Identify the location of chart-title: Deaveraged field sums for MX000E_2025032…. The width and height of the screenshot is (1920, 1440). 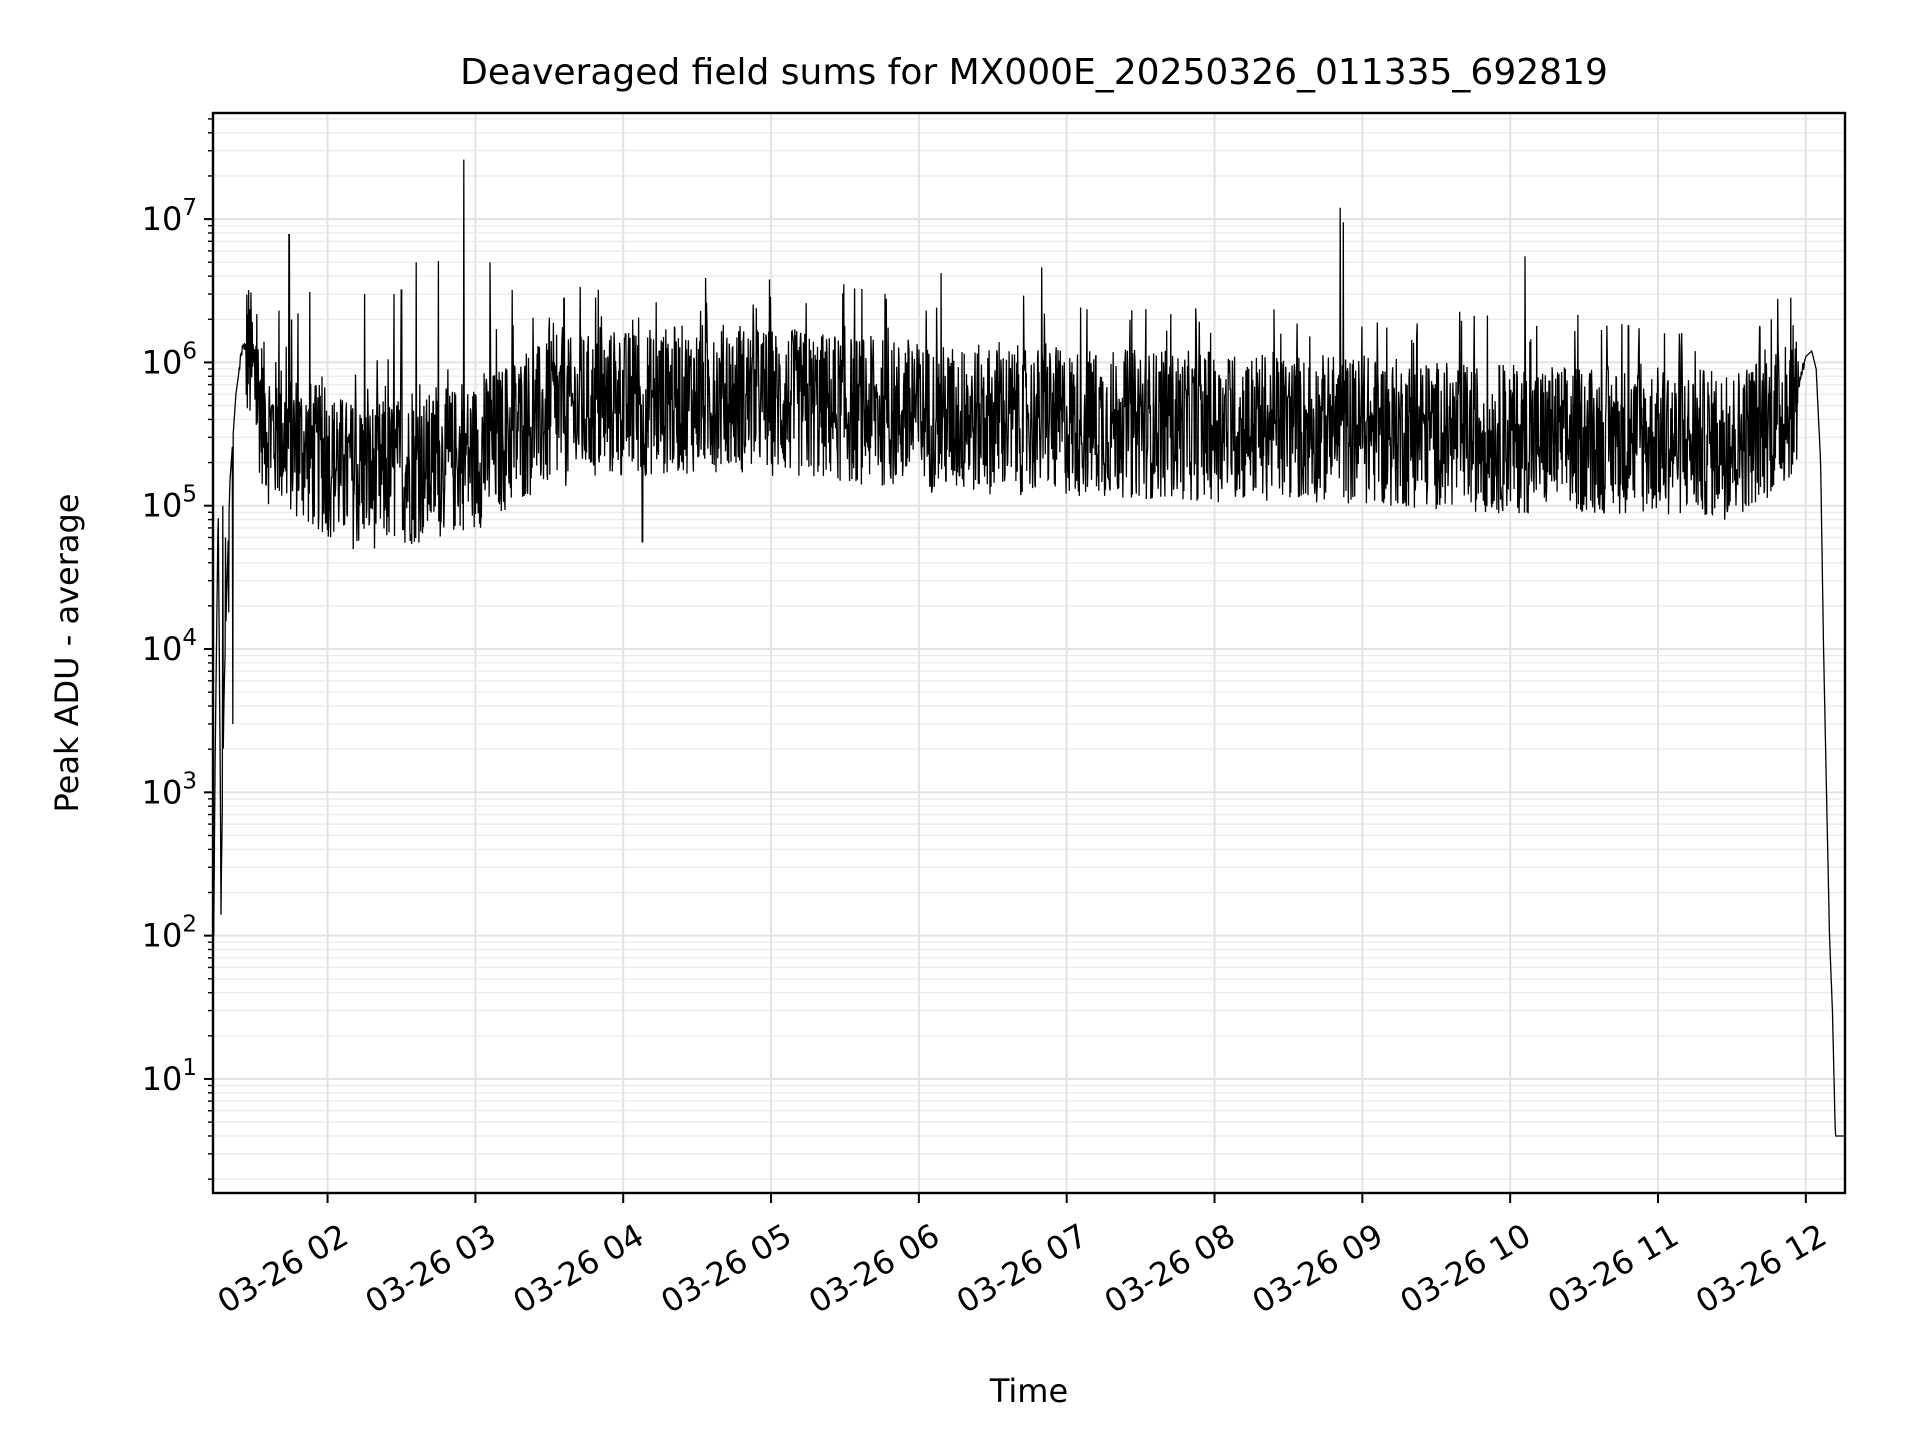
(1034, 72).